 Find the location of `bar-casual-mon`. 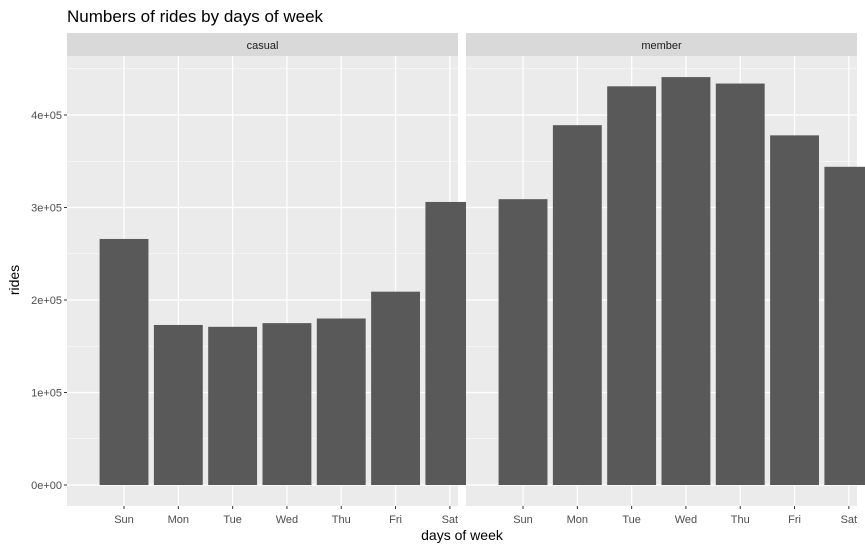

bar-casual-mon is located at coordinates (178, 404).